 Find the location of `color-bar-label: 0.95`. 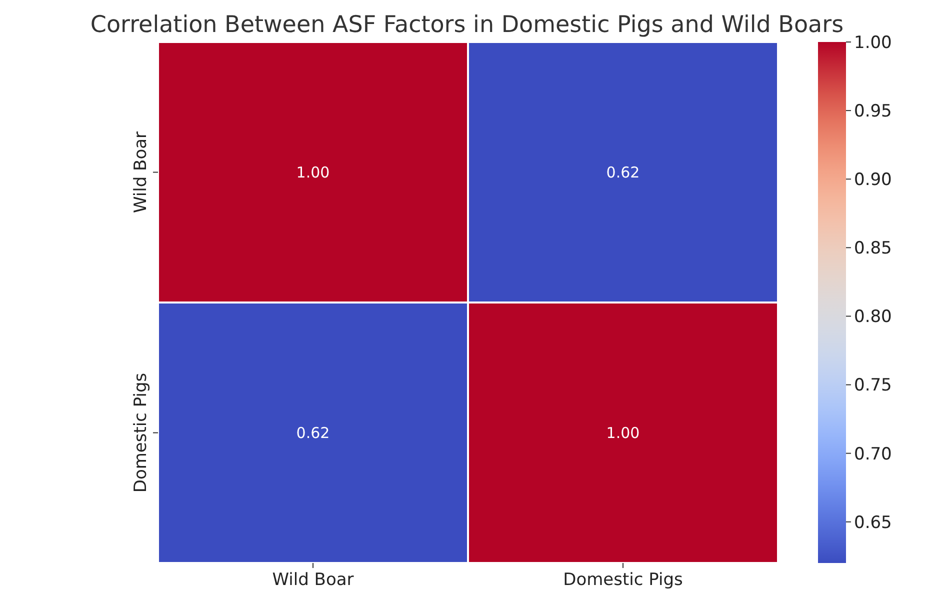

color-bar-label: 0.95 is located at coordinates (873, 112).